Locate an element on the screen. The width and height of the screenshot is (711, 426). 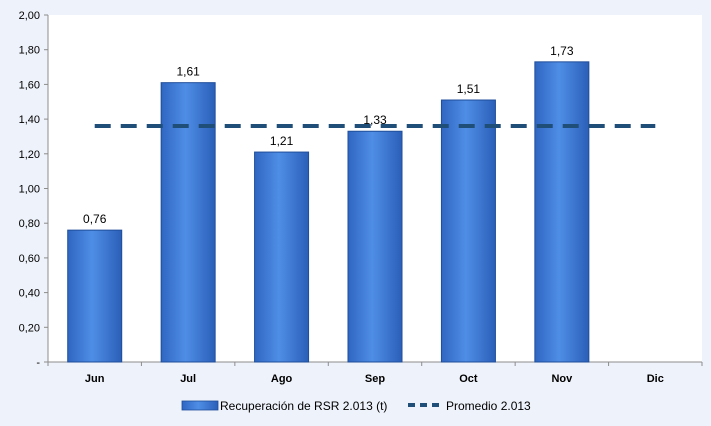
bar-data-label: 1,51 is located at coordinates (469, 89).